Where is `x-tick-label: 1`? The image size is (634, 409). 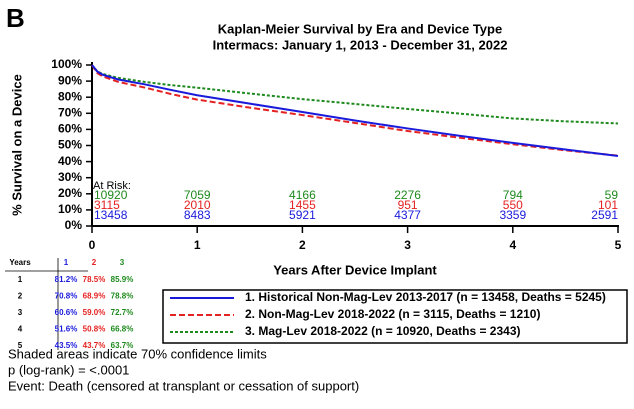
x-tick-label: 1 is located at coordinates (197, 245).